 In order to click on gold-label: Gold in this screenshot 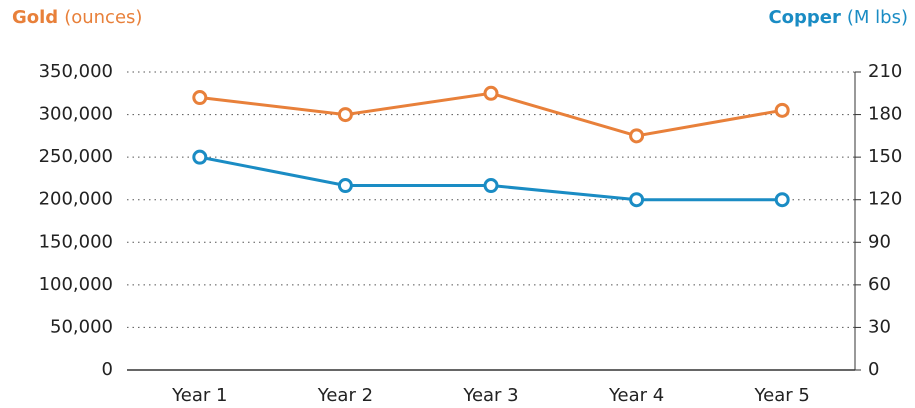, I will do `click(35, 17)`.